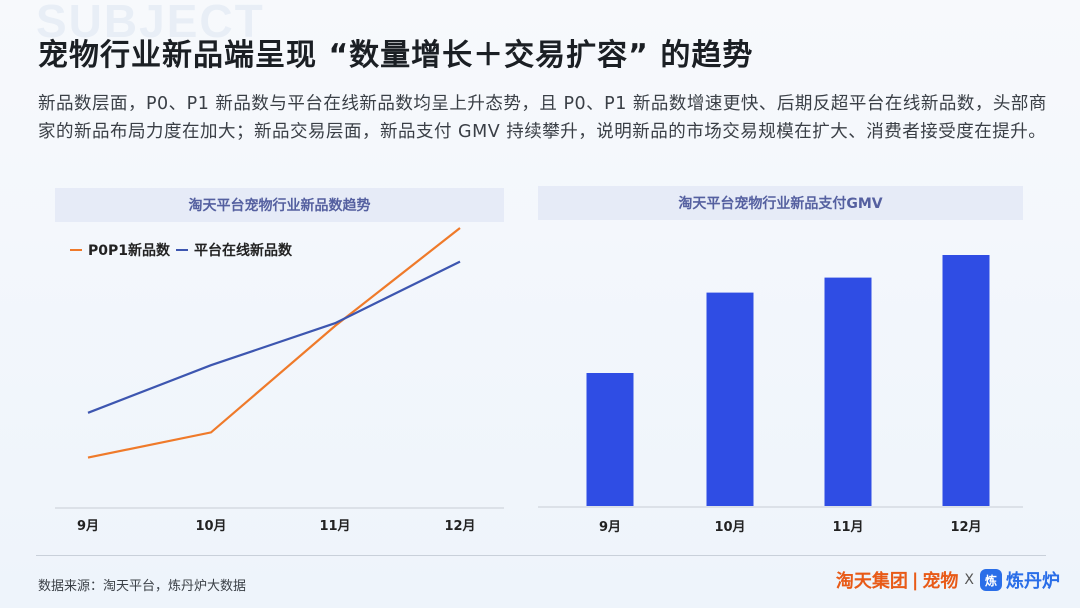  What do you see at coordinates (279, 205) in the screenshot?
I see `line-chart-title: 淘天平台宠物行业新品数趋势` at bounding box center [279, 205].